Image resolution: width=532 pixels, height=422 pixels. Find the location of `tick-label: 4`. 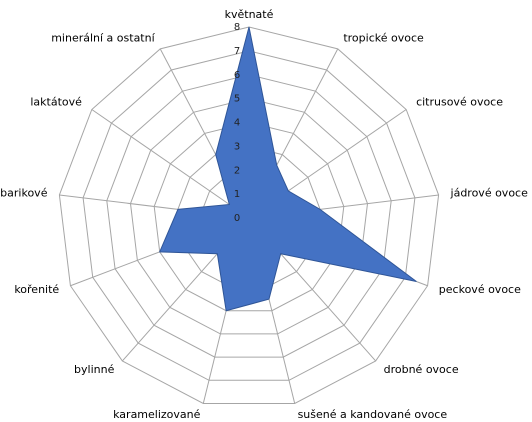

tick-label: 4 is located at coordinates (237, 123).